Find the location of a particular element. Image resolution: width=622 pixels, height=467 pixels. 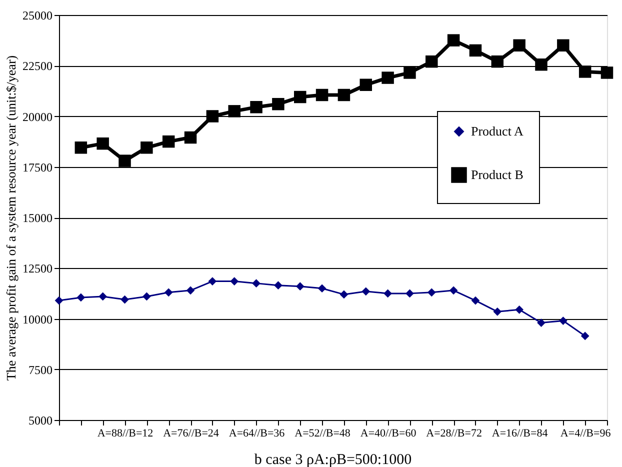

x-tick-label: A=4//B=96 is located at coordinates (586, 434).